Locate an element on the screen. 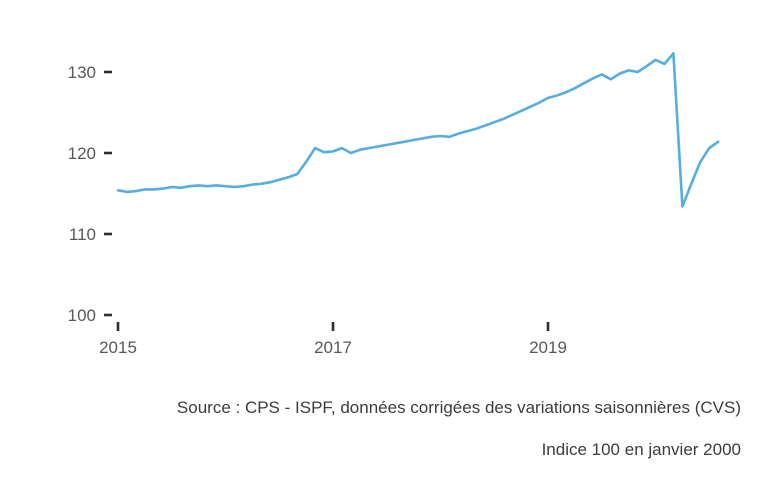 The width and height of the screenshot is (764, 496). y-axis-tick-label: 110 is located at coordinates (82, 234).